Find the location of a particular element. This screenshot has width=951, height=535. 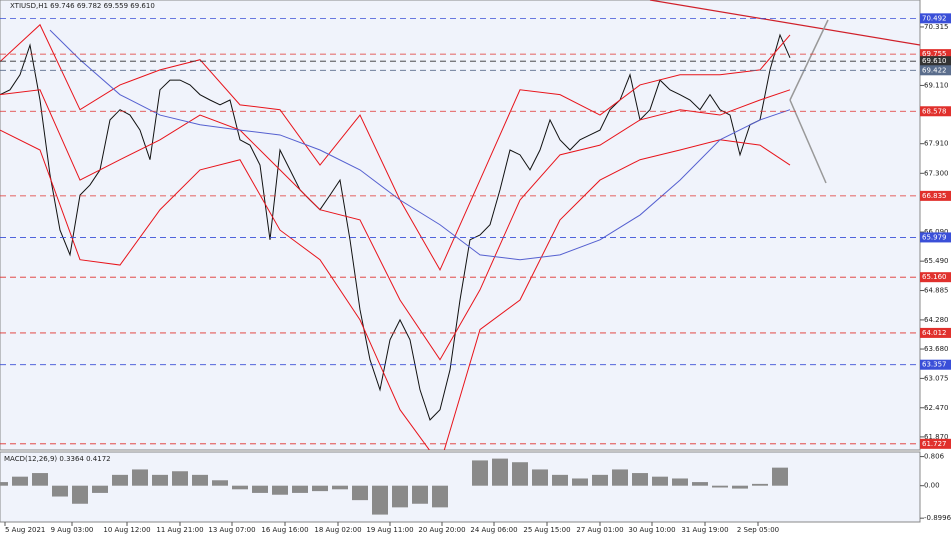

level-label: 69.610 is located at coordinates (934, 61).